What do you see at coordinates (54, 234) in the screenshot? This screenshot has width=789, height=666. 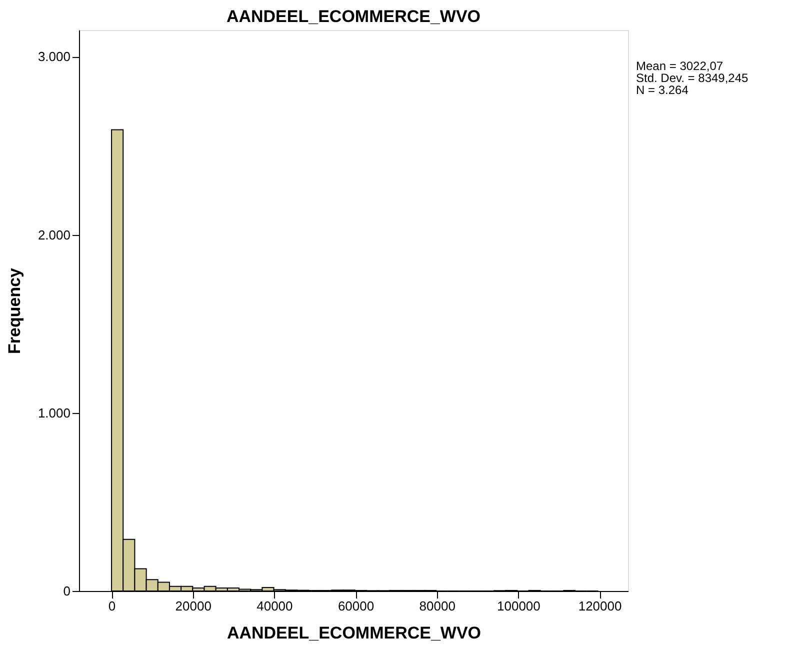 I see `y-tick-label: 2.000` at bounding box center [54, 234].